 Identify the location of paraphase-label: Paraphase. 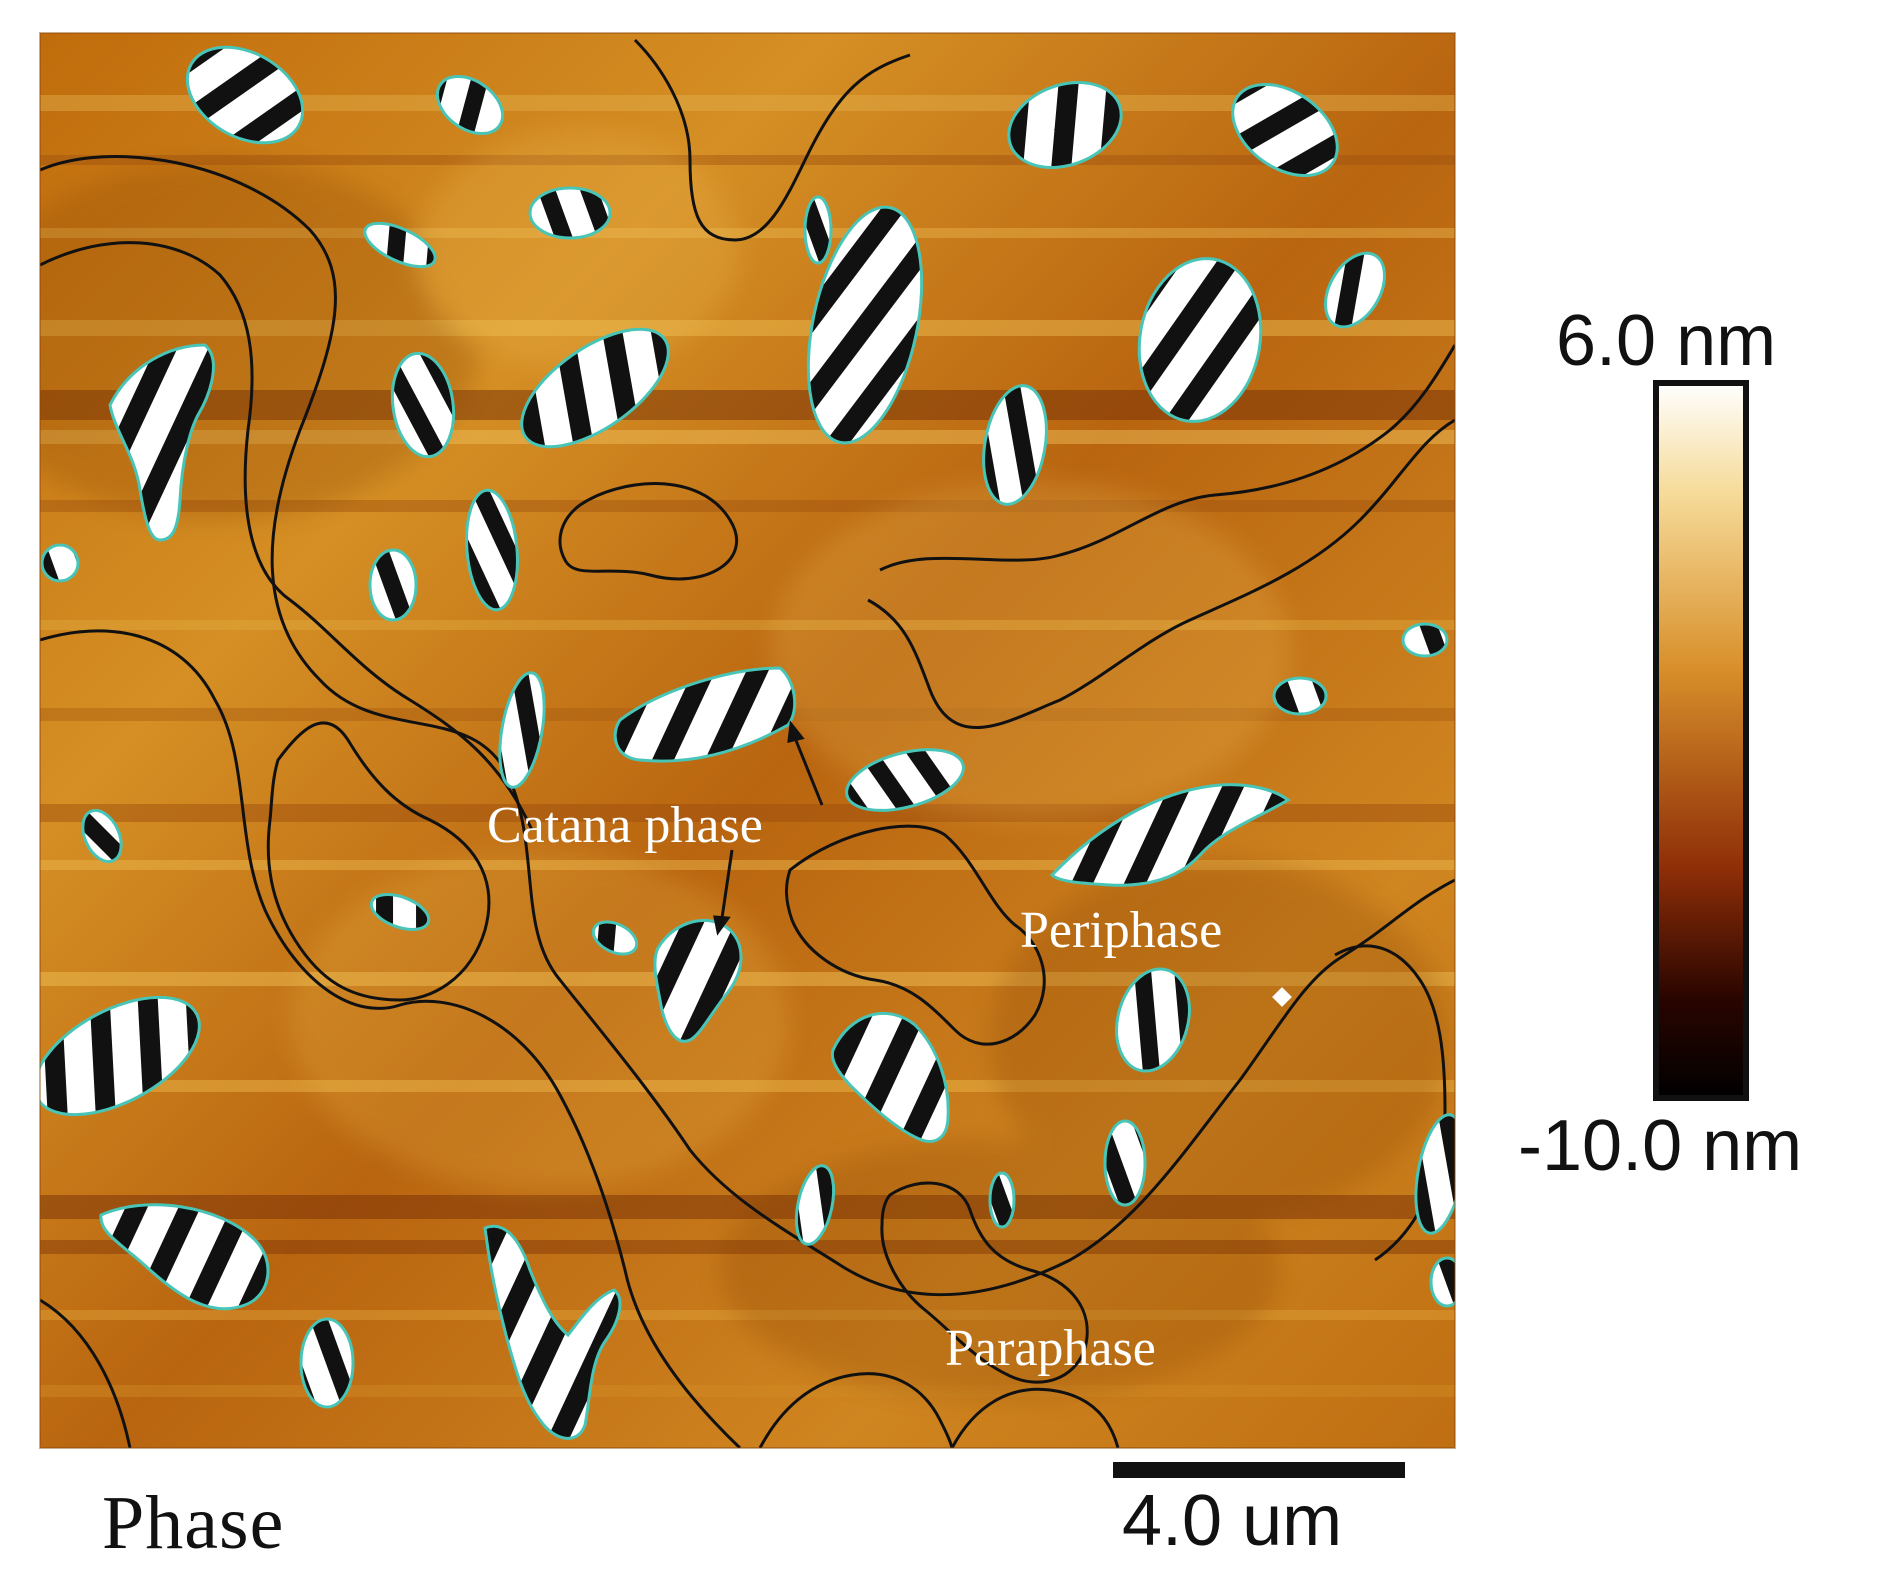
(1050, 1348).